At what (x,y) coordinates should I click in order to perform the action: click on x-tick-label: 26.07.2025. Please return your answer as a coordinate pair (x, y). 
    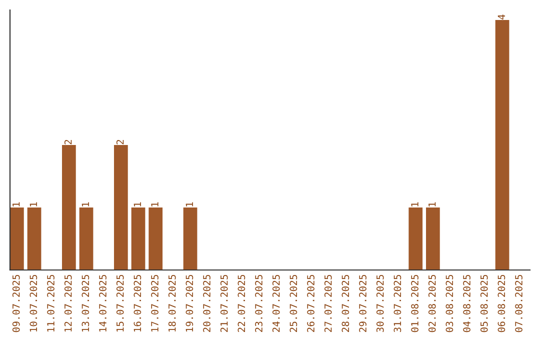
    Looking at the image, I should click on (310, 303).